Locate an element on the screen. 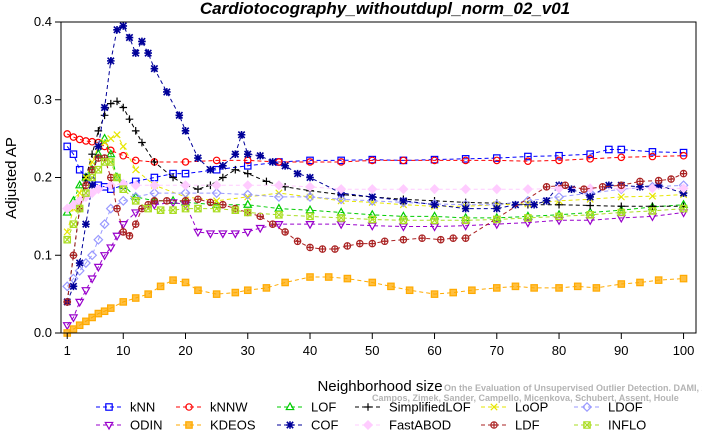  legend-item-ldf: LDF is located at coordinates (510, 425).